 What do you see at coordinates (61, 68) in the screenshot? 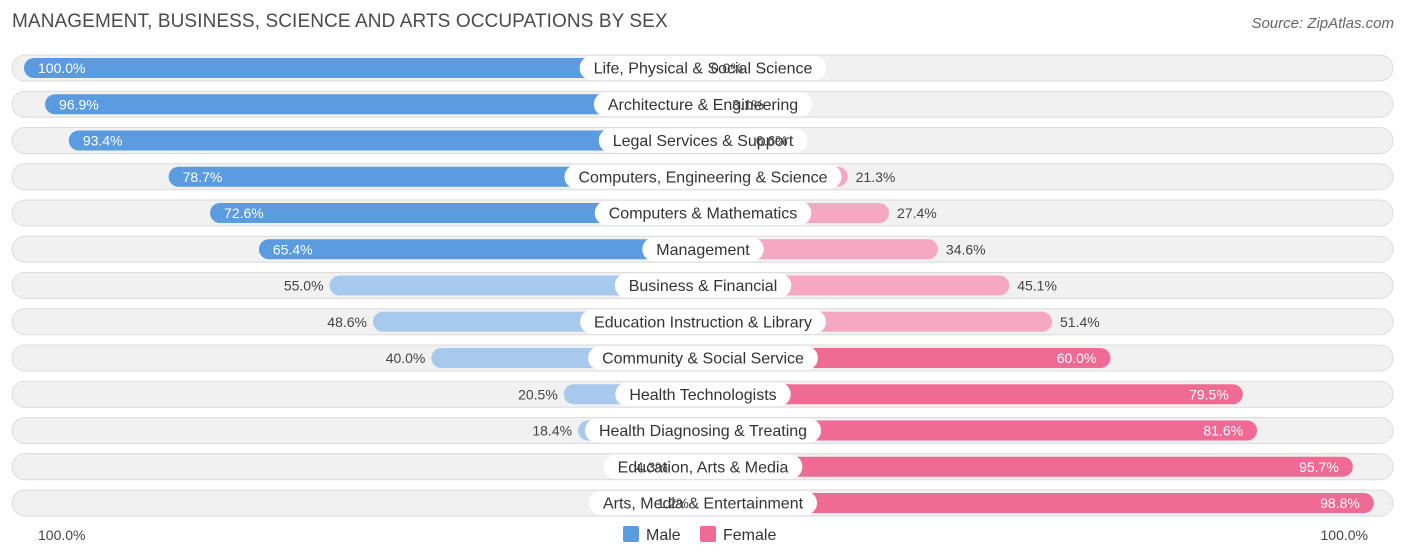
I see `male-value-label: 100.0%` at bounding box center [61, 68].